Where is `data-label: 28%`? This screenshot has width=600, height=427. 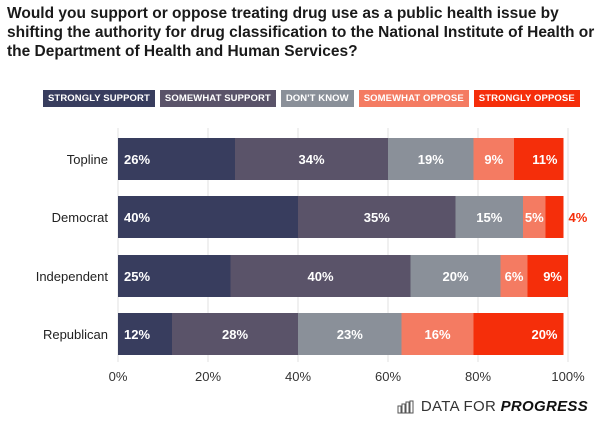 data-label: 28% is located at coordinates (235, 334).